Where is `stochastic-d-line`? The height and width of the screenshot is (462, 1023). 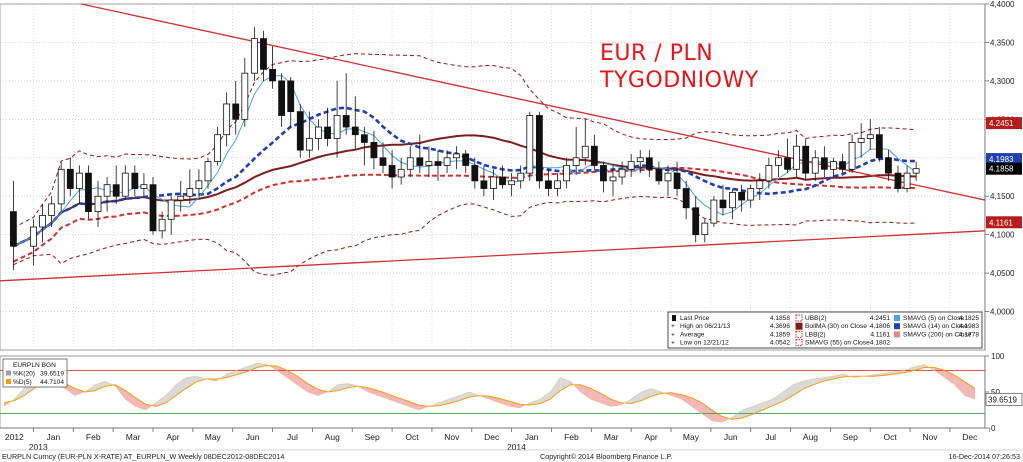 stochastic-d-line is located at coordinates (489, 392).